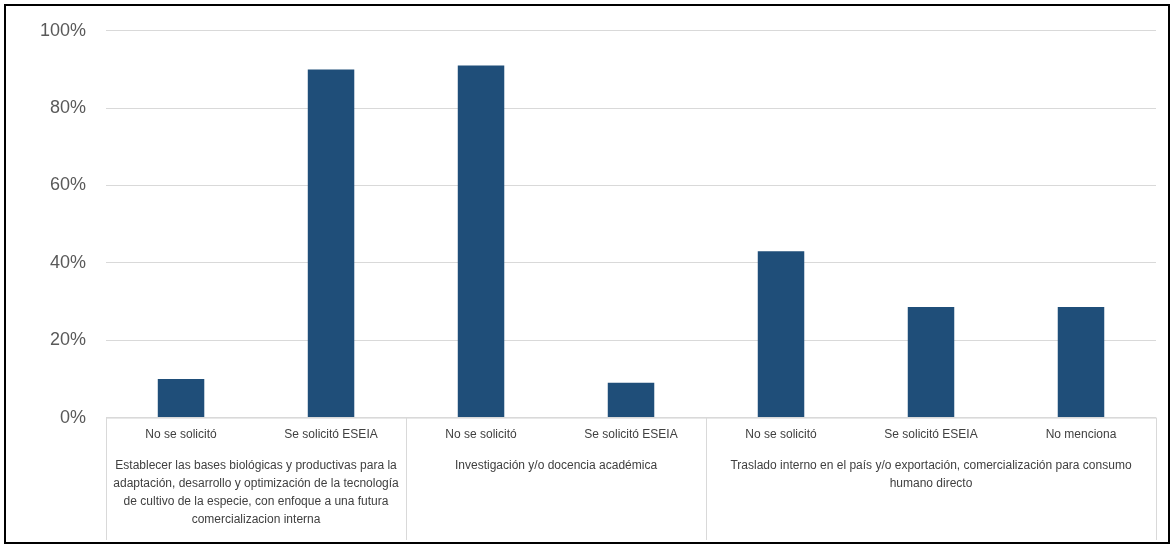 The height and width of the screenshot is (547, 1176). Describe the element at coordinates (68, 261) in the screenshot. I see `y-tick-label: 40%` at that location.